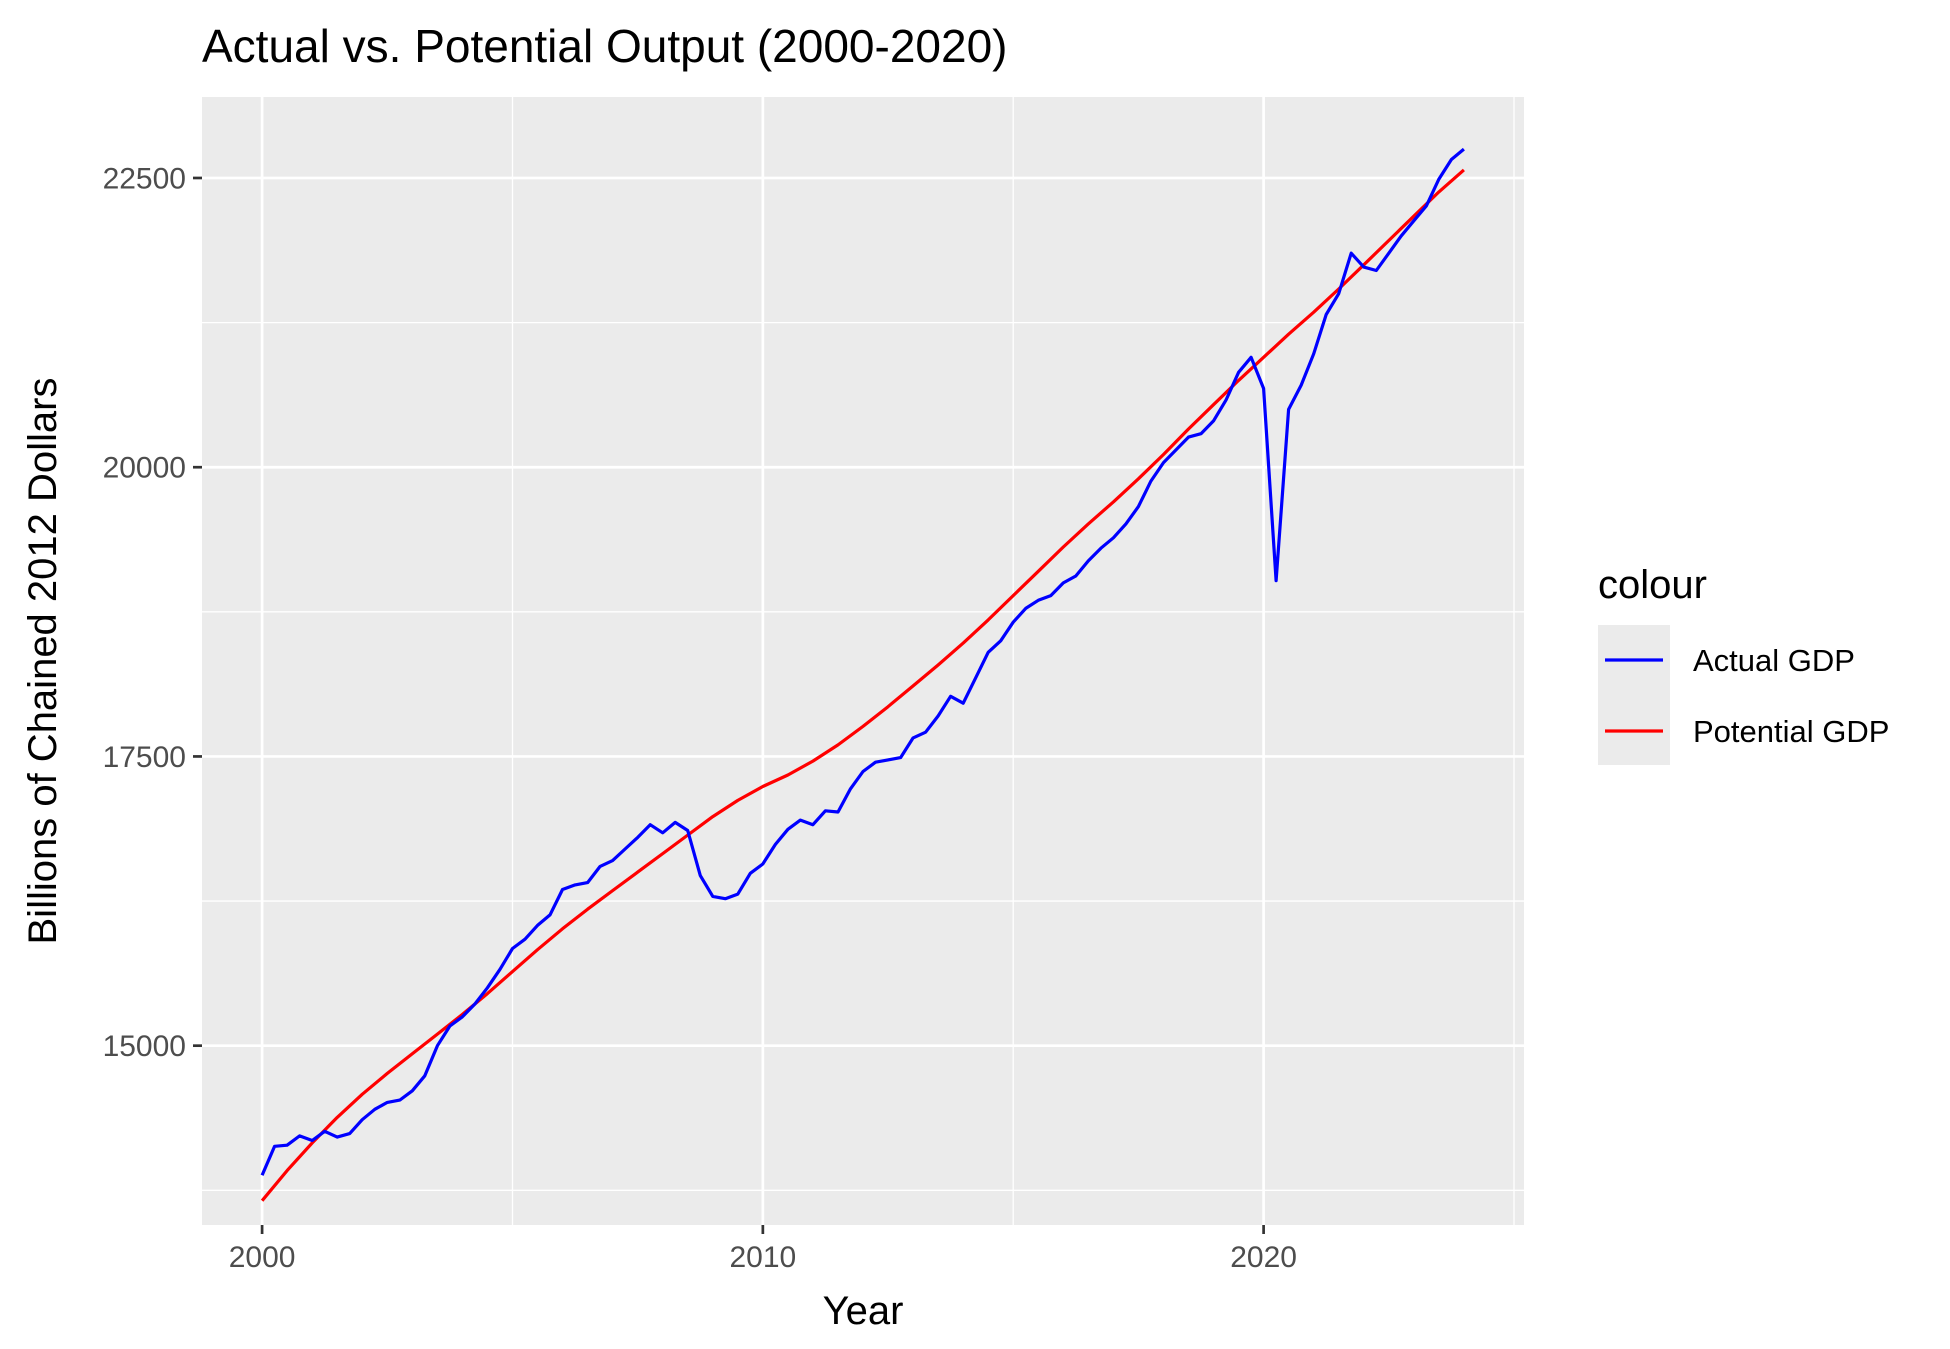  Describe the element at coordinates (762, 1257) in the screenshot. I see `x-tick-label-2010: 2010` at that location.